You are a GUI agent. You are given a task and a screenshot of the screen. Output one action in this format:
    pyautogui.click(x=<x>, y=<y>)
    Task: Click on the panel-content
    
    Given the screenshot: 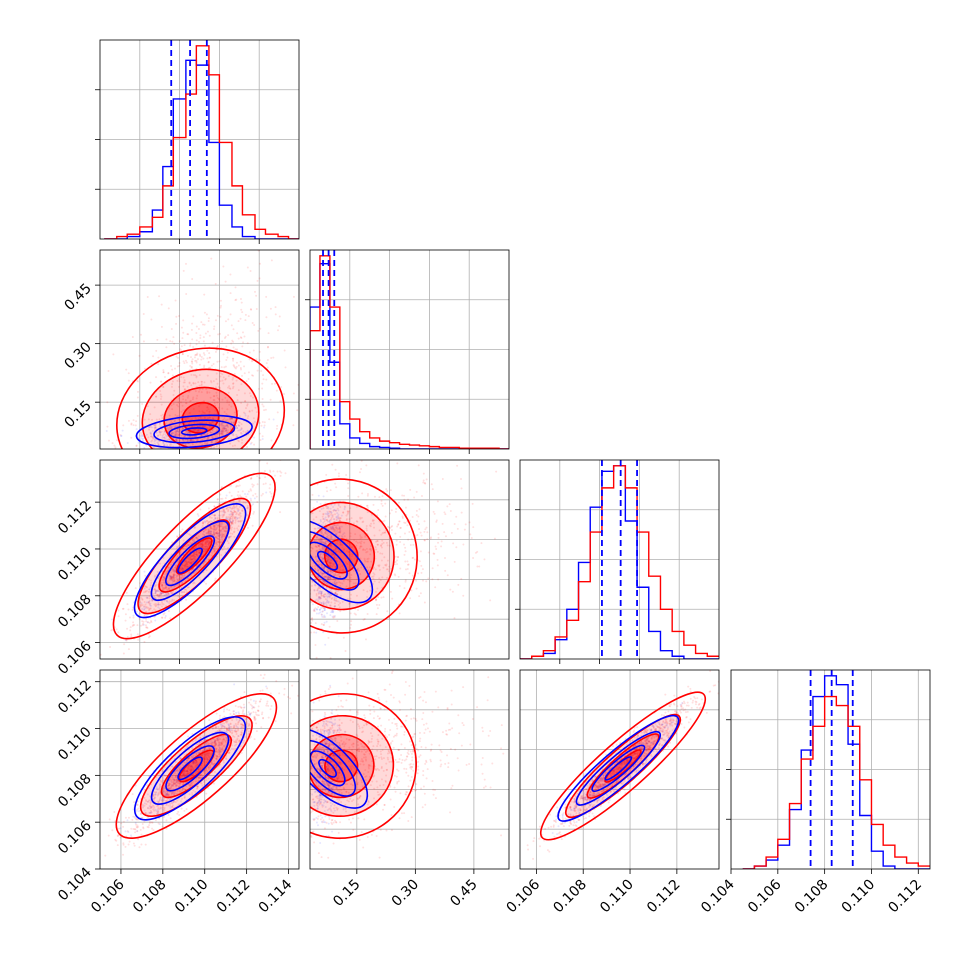 What is the action you would take?
    pyautogui.click(x=202, y=354)
    